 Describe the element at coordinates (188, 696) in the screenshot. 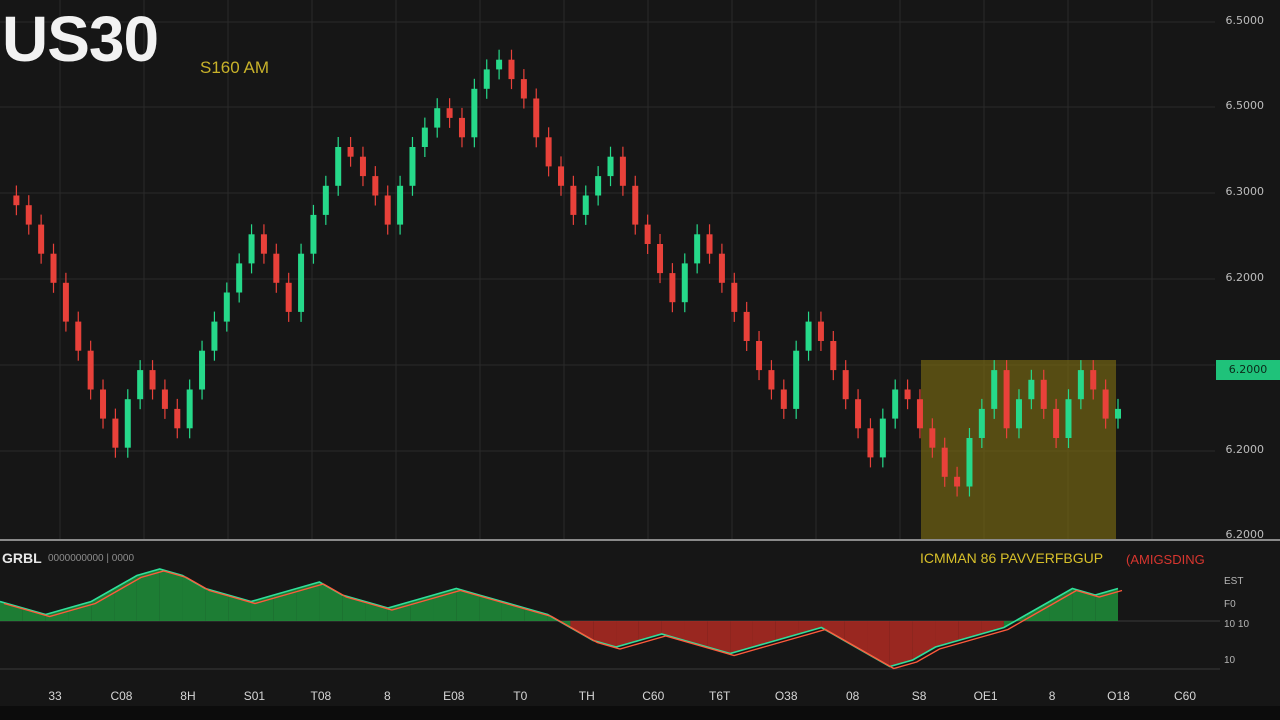

I see `x-tick-label: 8H` at that location.